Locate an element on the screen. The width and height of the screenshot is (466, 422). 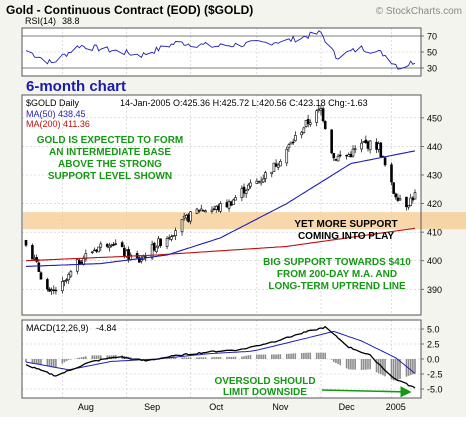
annotation-more-support: YET MORE SUPPORT COMING INTO PLAY is located at coordinates (345, 230).